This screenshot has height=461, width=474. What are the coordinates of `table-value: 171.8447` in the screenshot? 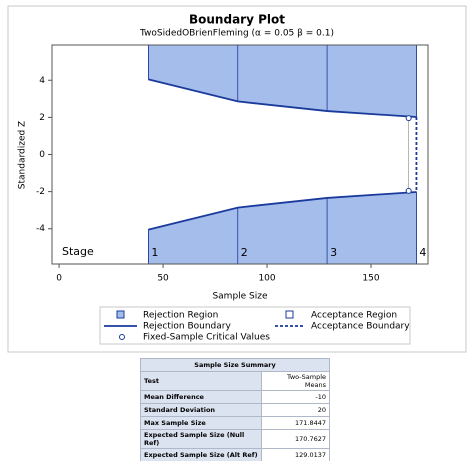 It's located at (295, 423).